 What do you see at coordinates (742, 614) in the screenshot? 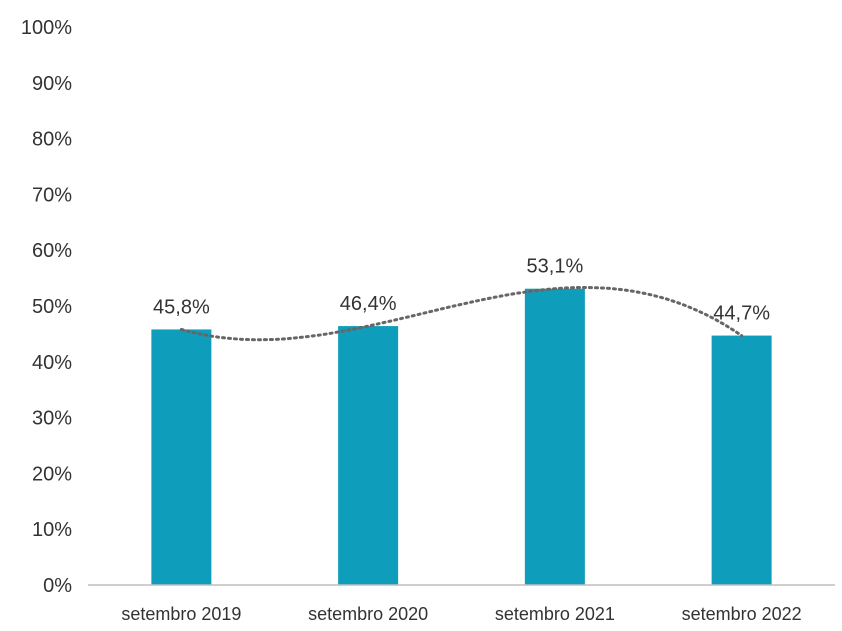
I see `x-category-label: setembro 2022` at bounding box center [742, 614].